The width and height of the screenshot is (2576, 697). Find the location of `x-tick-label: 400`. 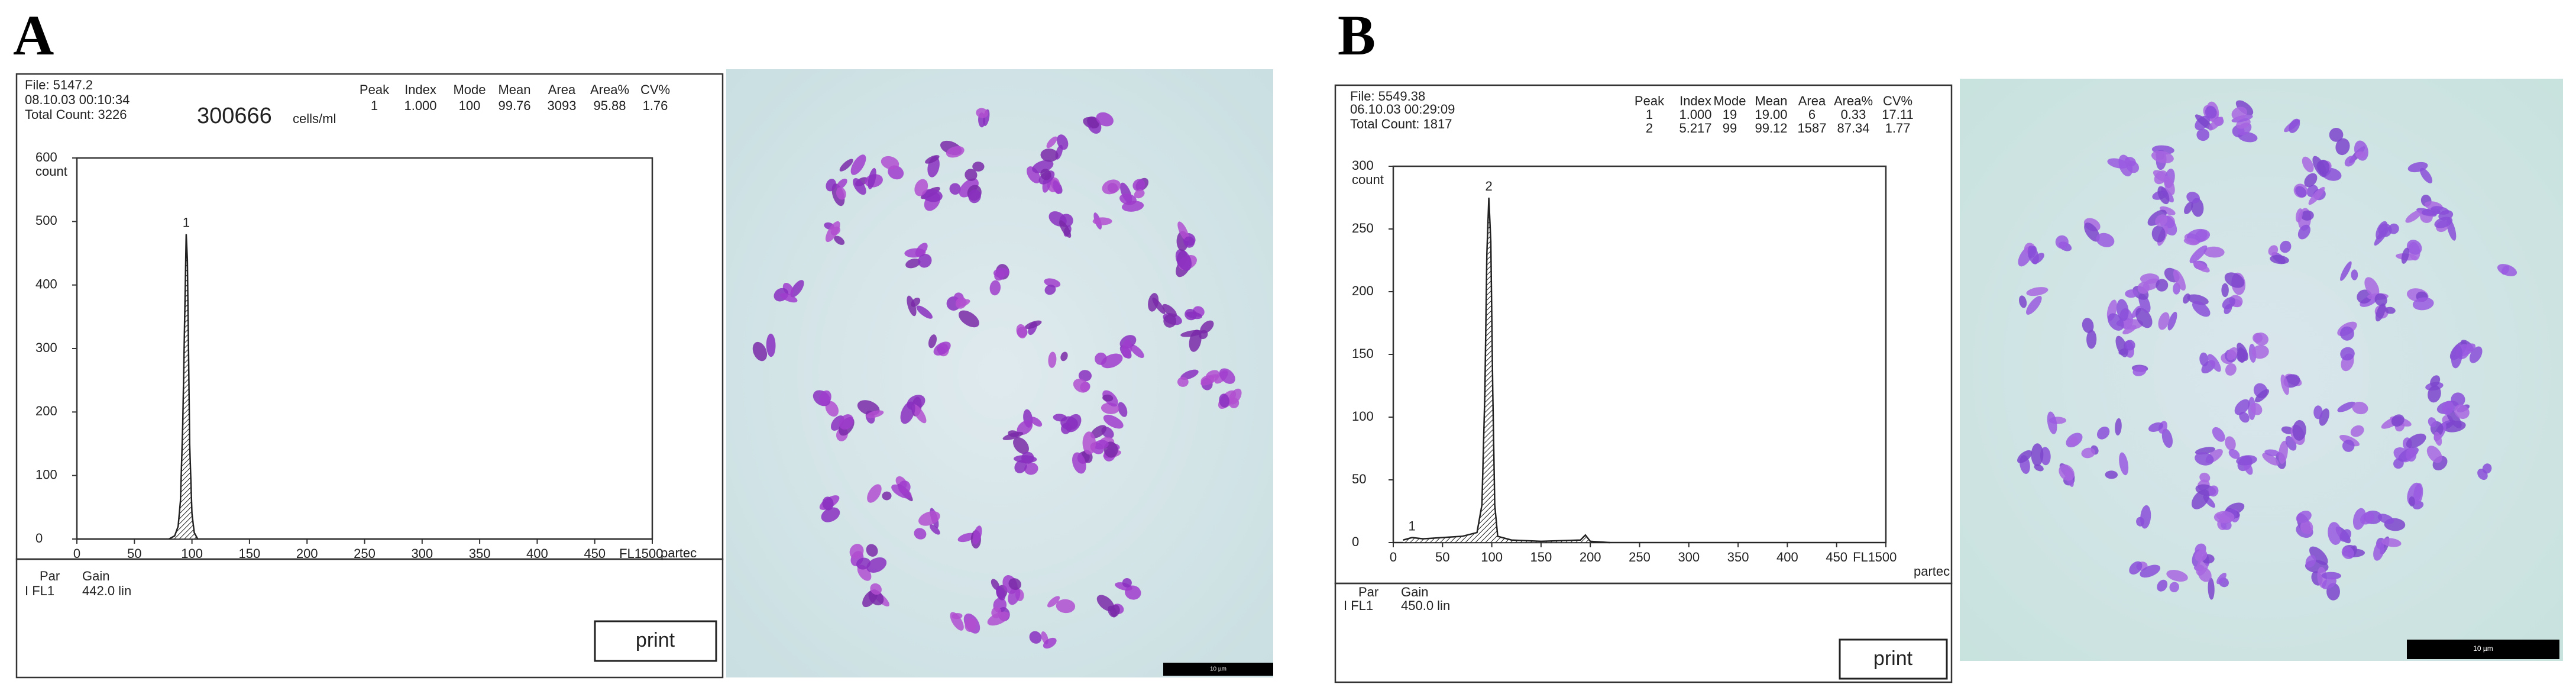

x-tick-label: 400 is located at coordinates (1787, 557).